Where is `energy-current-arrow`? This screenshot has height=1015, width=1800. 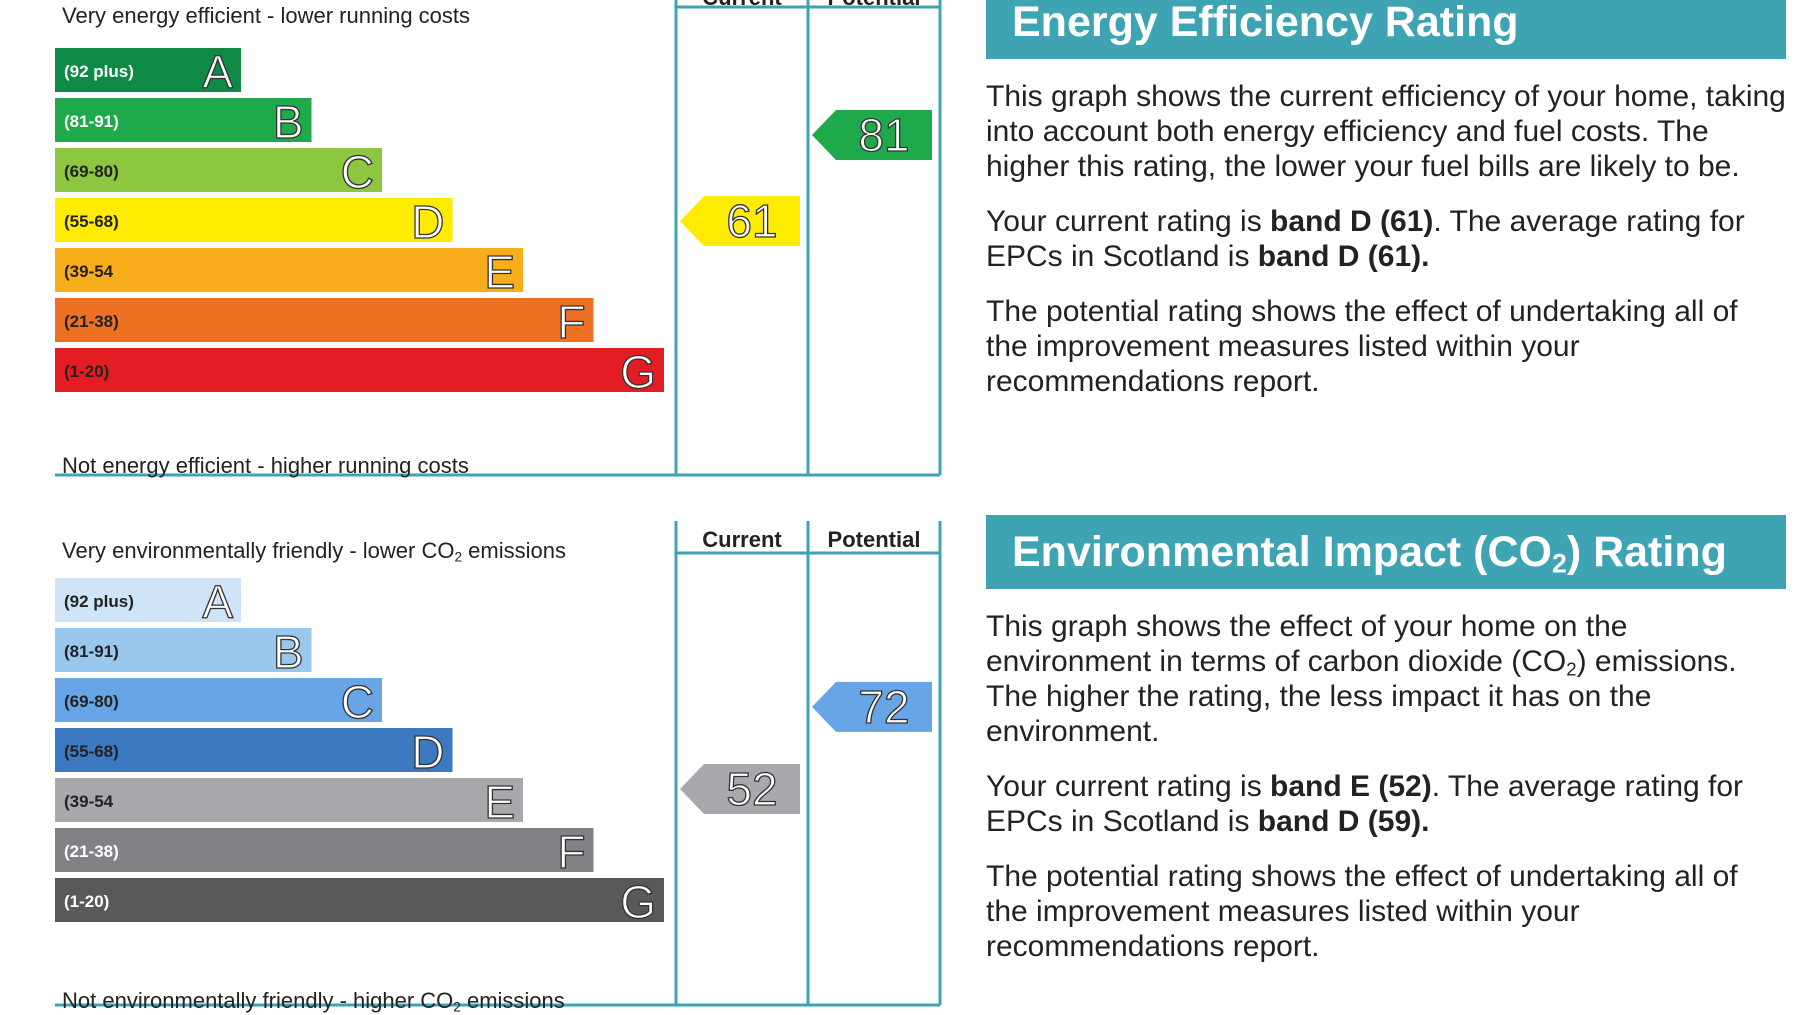
energy-current-arrow is located at coordinates (740, 221).